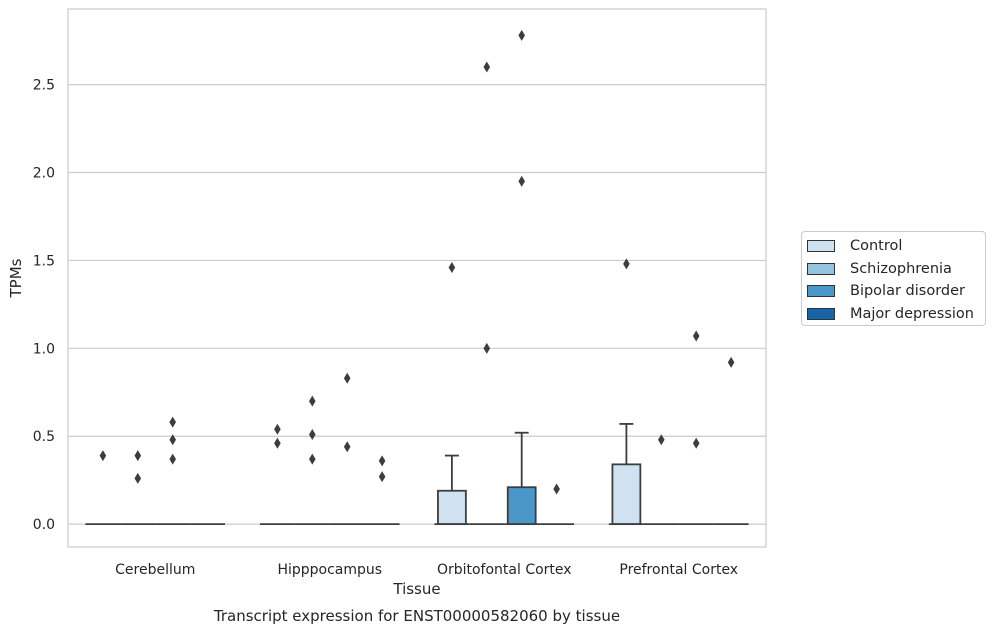 This screenshot has width=997, height=634. I want to click on legend-swatch-bipolar-disorder, so click(821, 291).